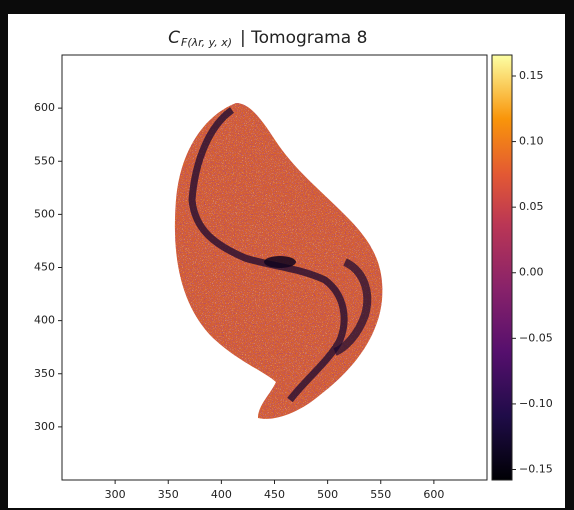  I want to click on colorbar, so click(502, 267).